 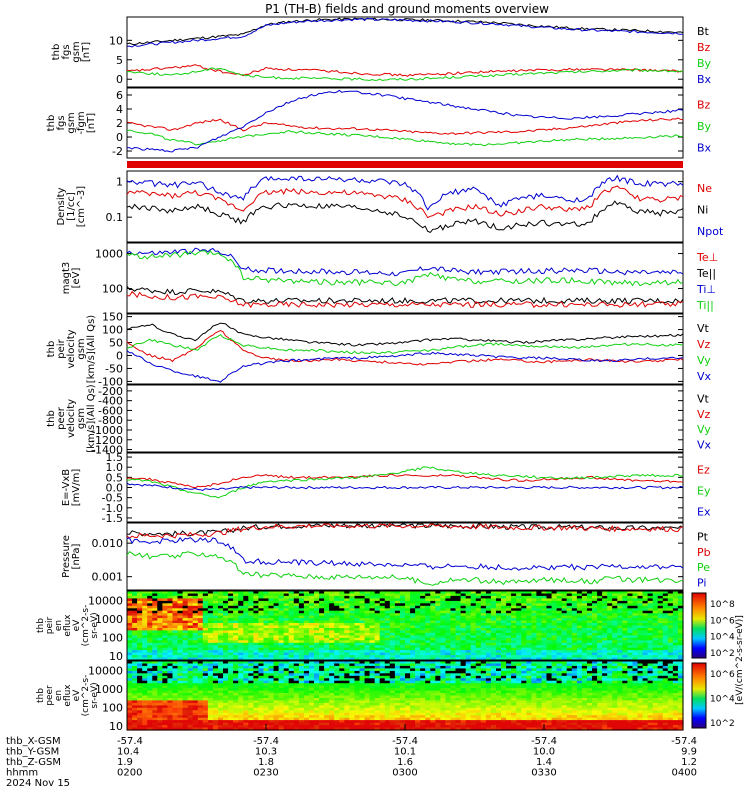 What do you see at coordinates (91, 418) in the screenshot?
I see `y-axis-label: [km/s](All Qs)` at bounding box center [91, 418].